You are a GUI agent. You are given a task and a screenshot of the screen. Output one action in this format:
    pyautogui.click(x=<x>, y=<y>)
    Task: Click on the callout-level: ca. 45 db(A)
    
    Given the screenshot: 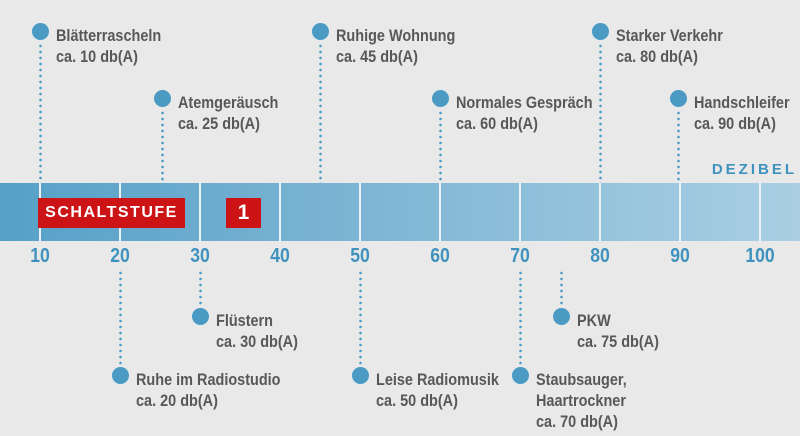 What is the action you would take?
    pyautogui.click(x=377, y=56)
    